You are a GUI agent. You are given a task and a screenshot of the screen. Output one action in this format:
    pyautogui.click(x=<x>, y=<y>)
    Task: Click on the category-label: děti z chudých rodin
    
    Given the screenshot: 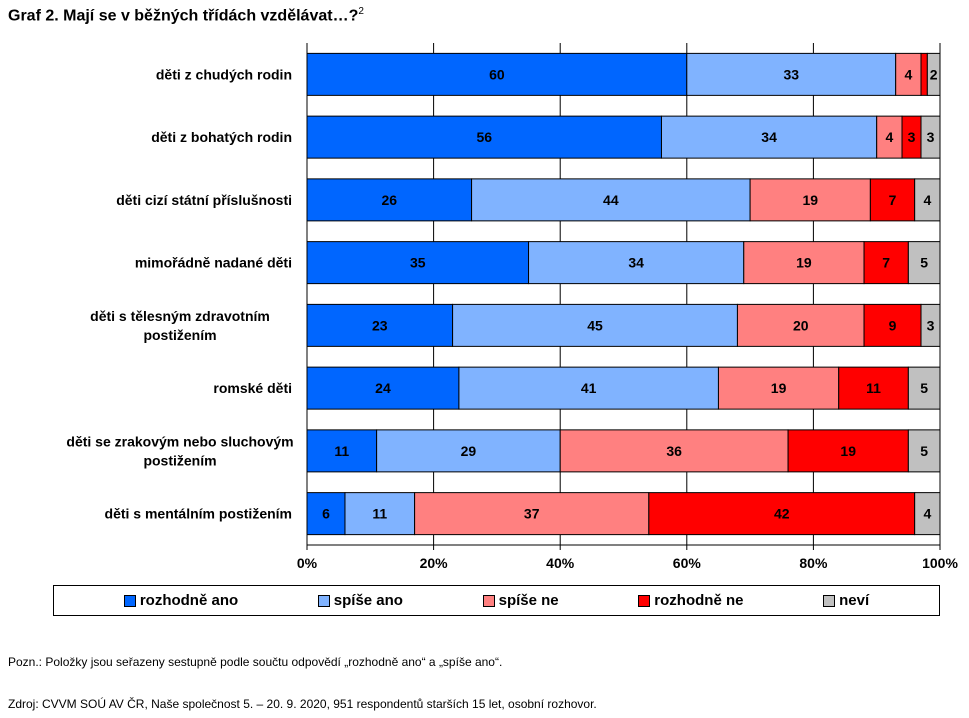 What is the action you would take?
    pyautogui.click(x=224, y=74)
    